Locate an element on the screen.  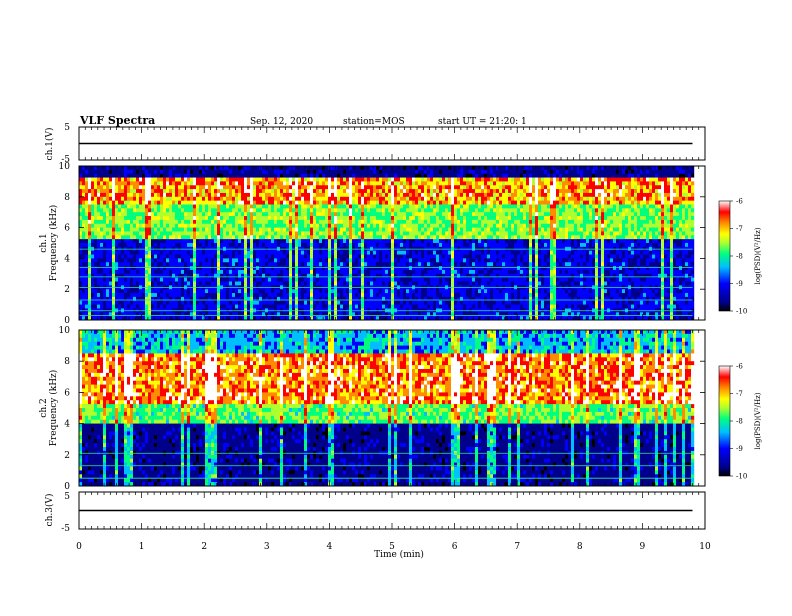
ch1-spectrogram-ylabel-channel: ch.1 is located at coordinates (44, 242).